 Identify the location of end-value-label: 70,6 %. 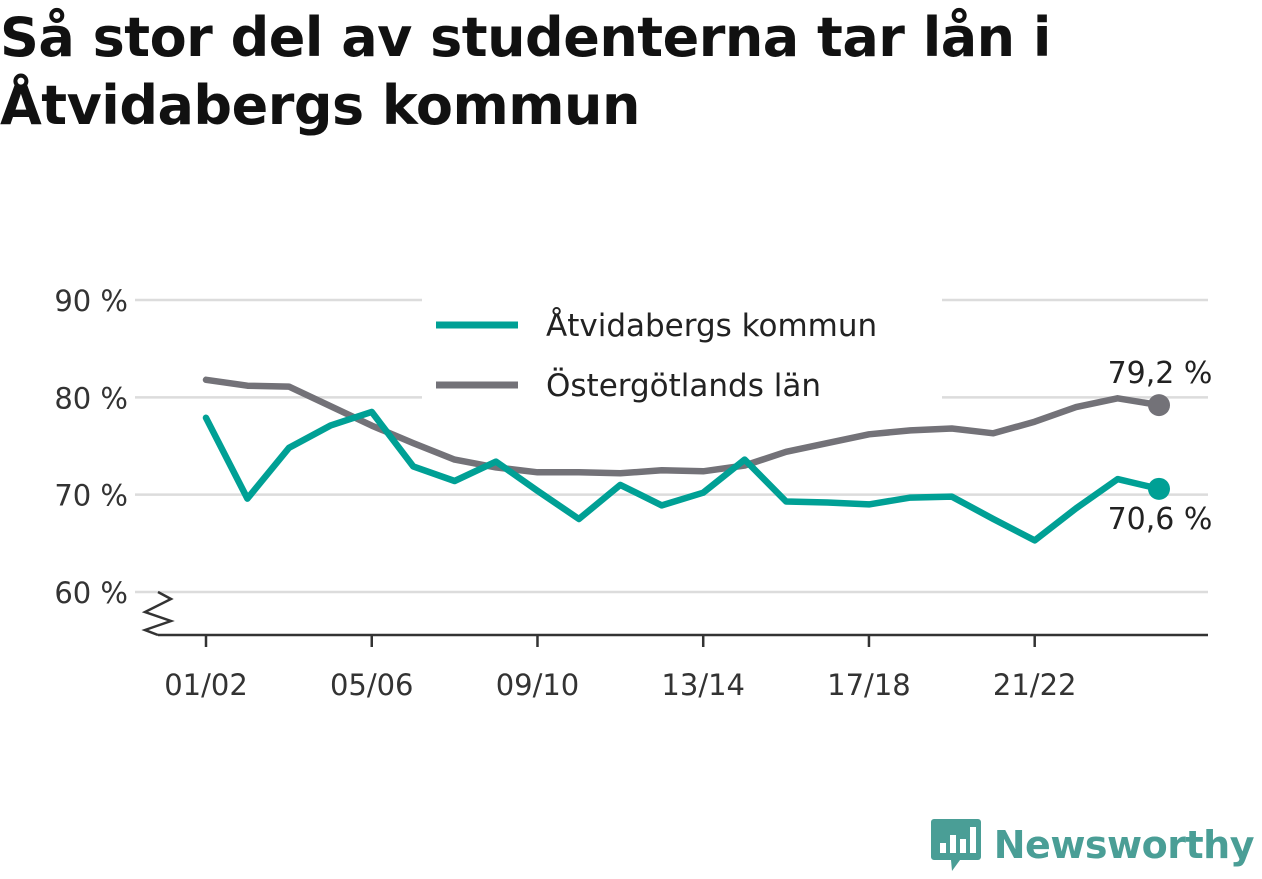
(1160, 519).